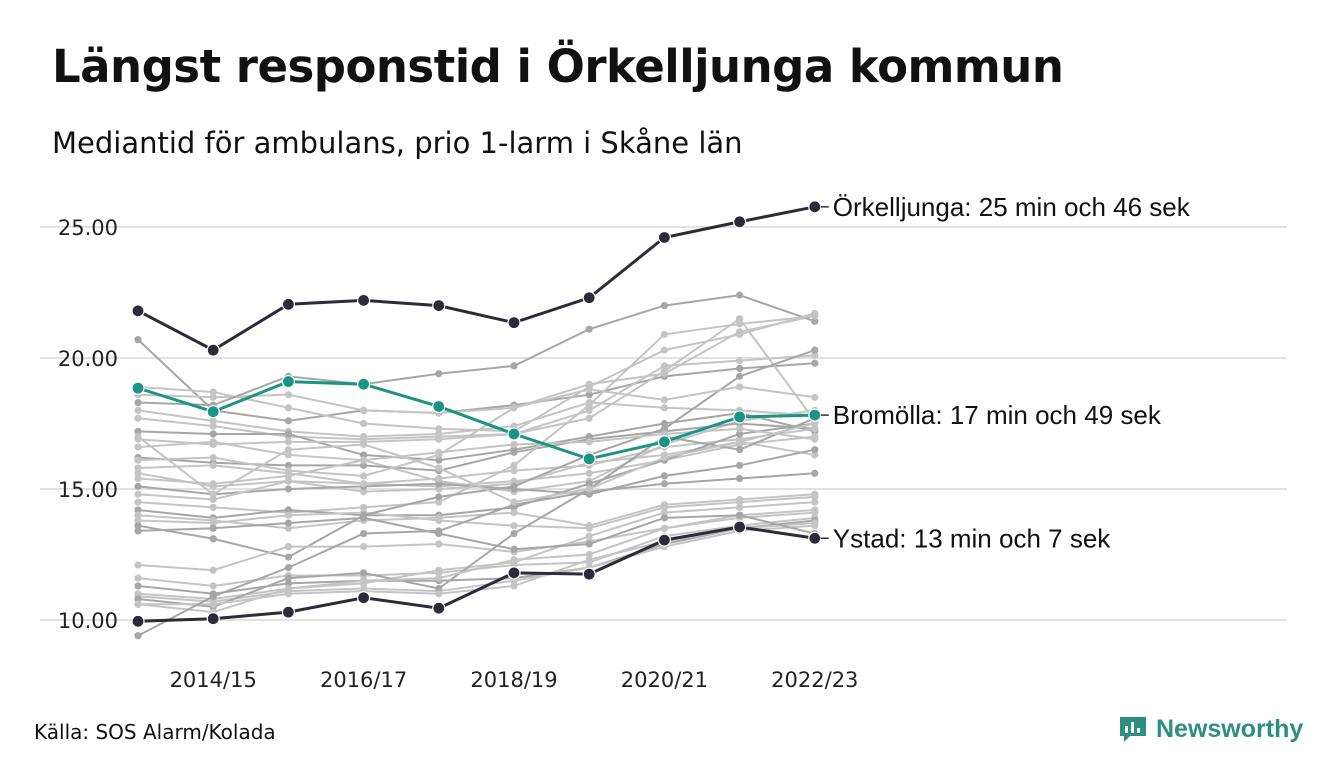  I want to click on series-point-ystad, so click(439, 608).